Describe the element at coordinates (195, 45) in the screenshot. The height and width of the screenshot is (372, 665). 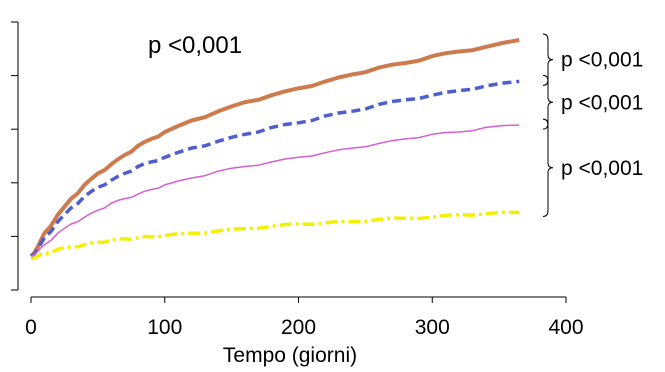
I see `p-value-label-main: p <0,001` at that location.